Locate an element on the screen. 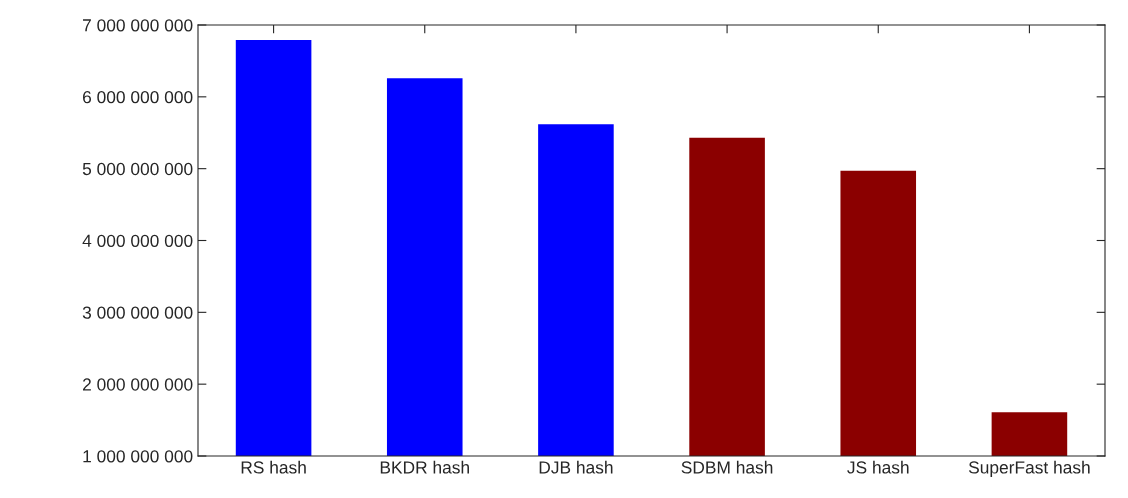 This screenshot has width=1128, height=498. x-tick-label: JS hash is located at coordinates (878, 467).